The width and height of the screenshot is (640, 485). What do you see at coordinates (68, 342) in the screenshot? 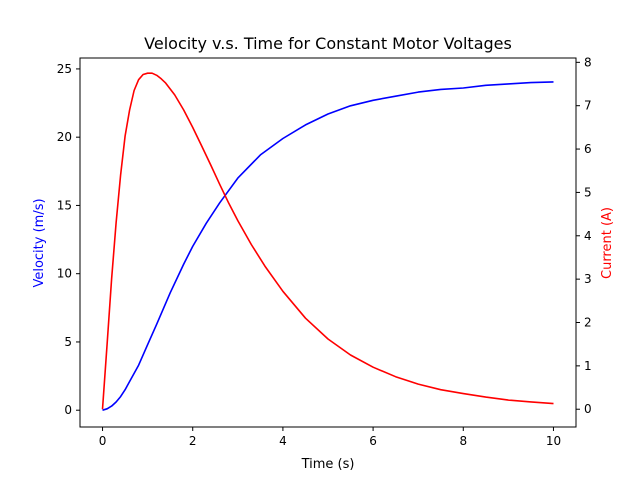
I see `y-left-tick-label: 5` at bounding box center [68, 342].